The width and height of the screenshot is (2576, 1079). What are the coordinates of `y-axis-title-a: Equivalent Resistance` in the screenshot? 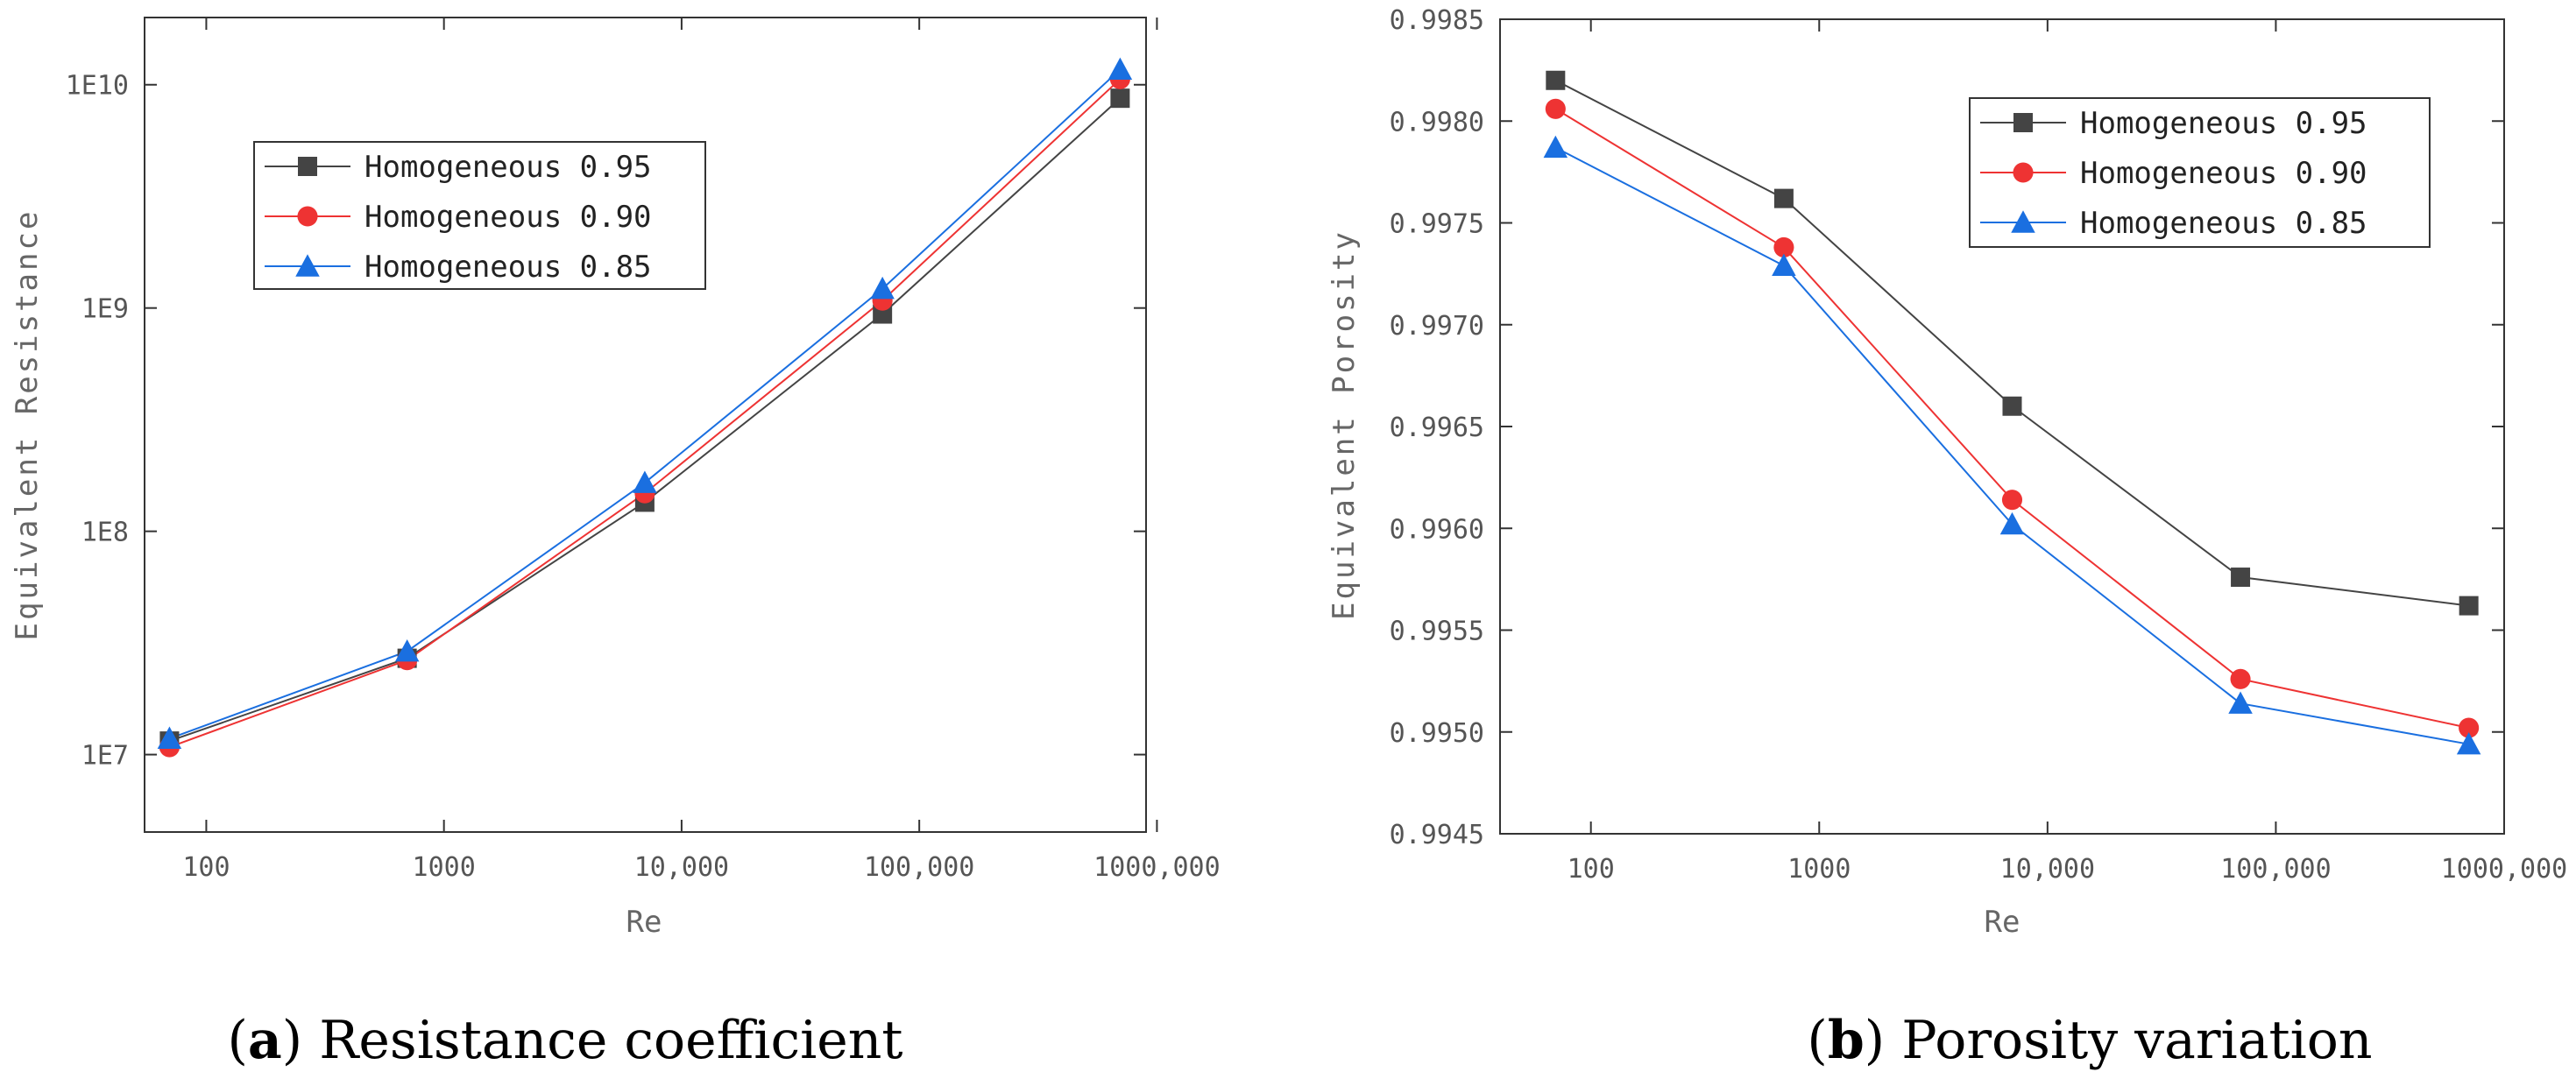 It's located at (27, 425).